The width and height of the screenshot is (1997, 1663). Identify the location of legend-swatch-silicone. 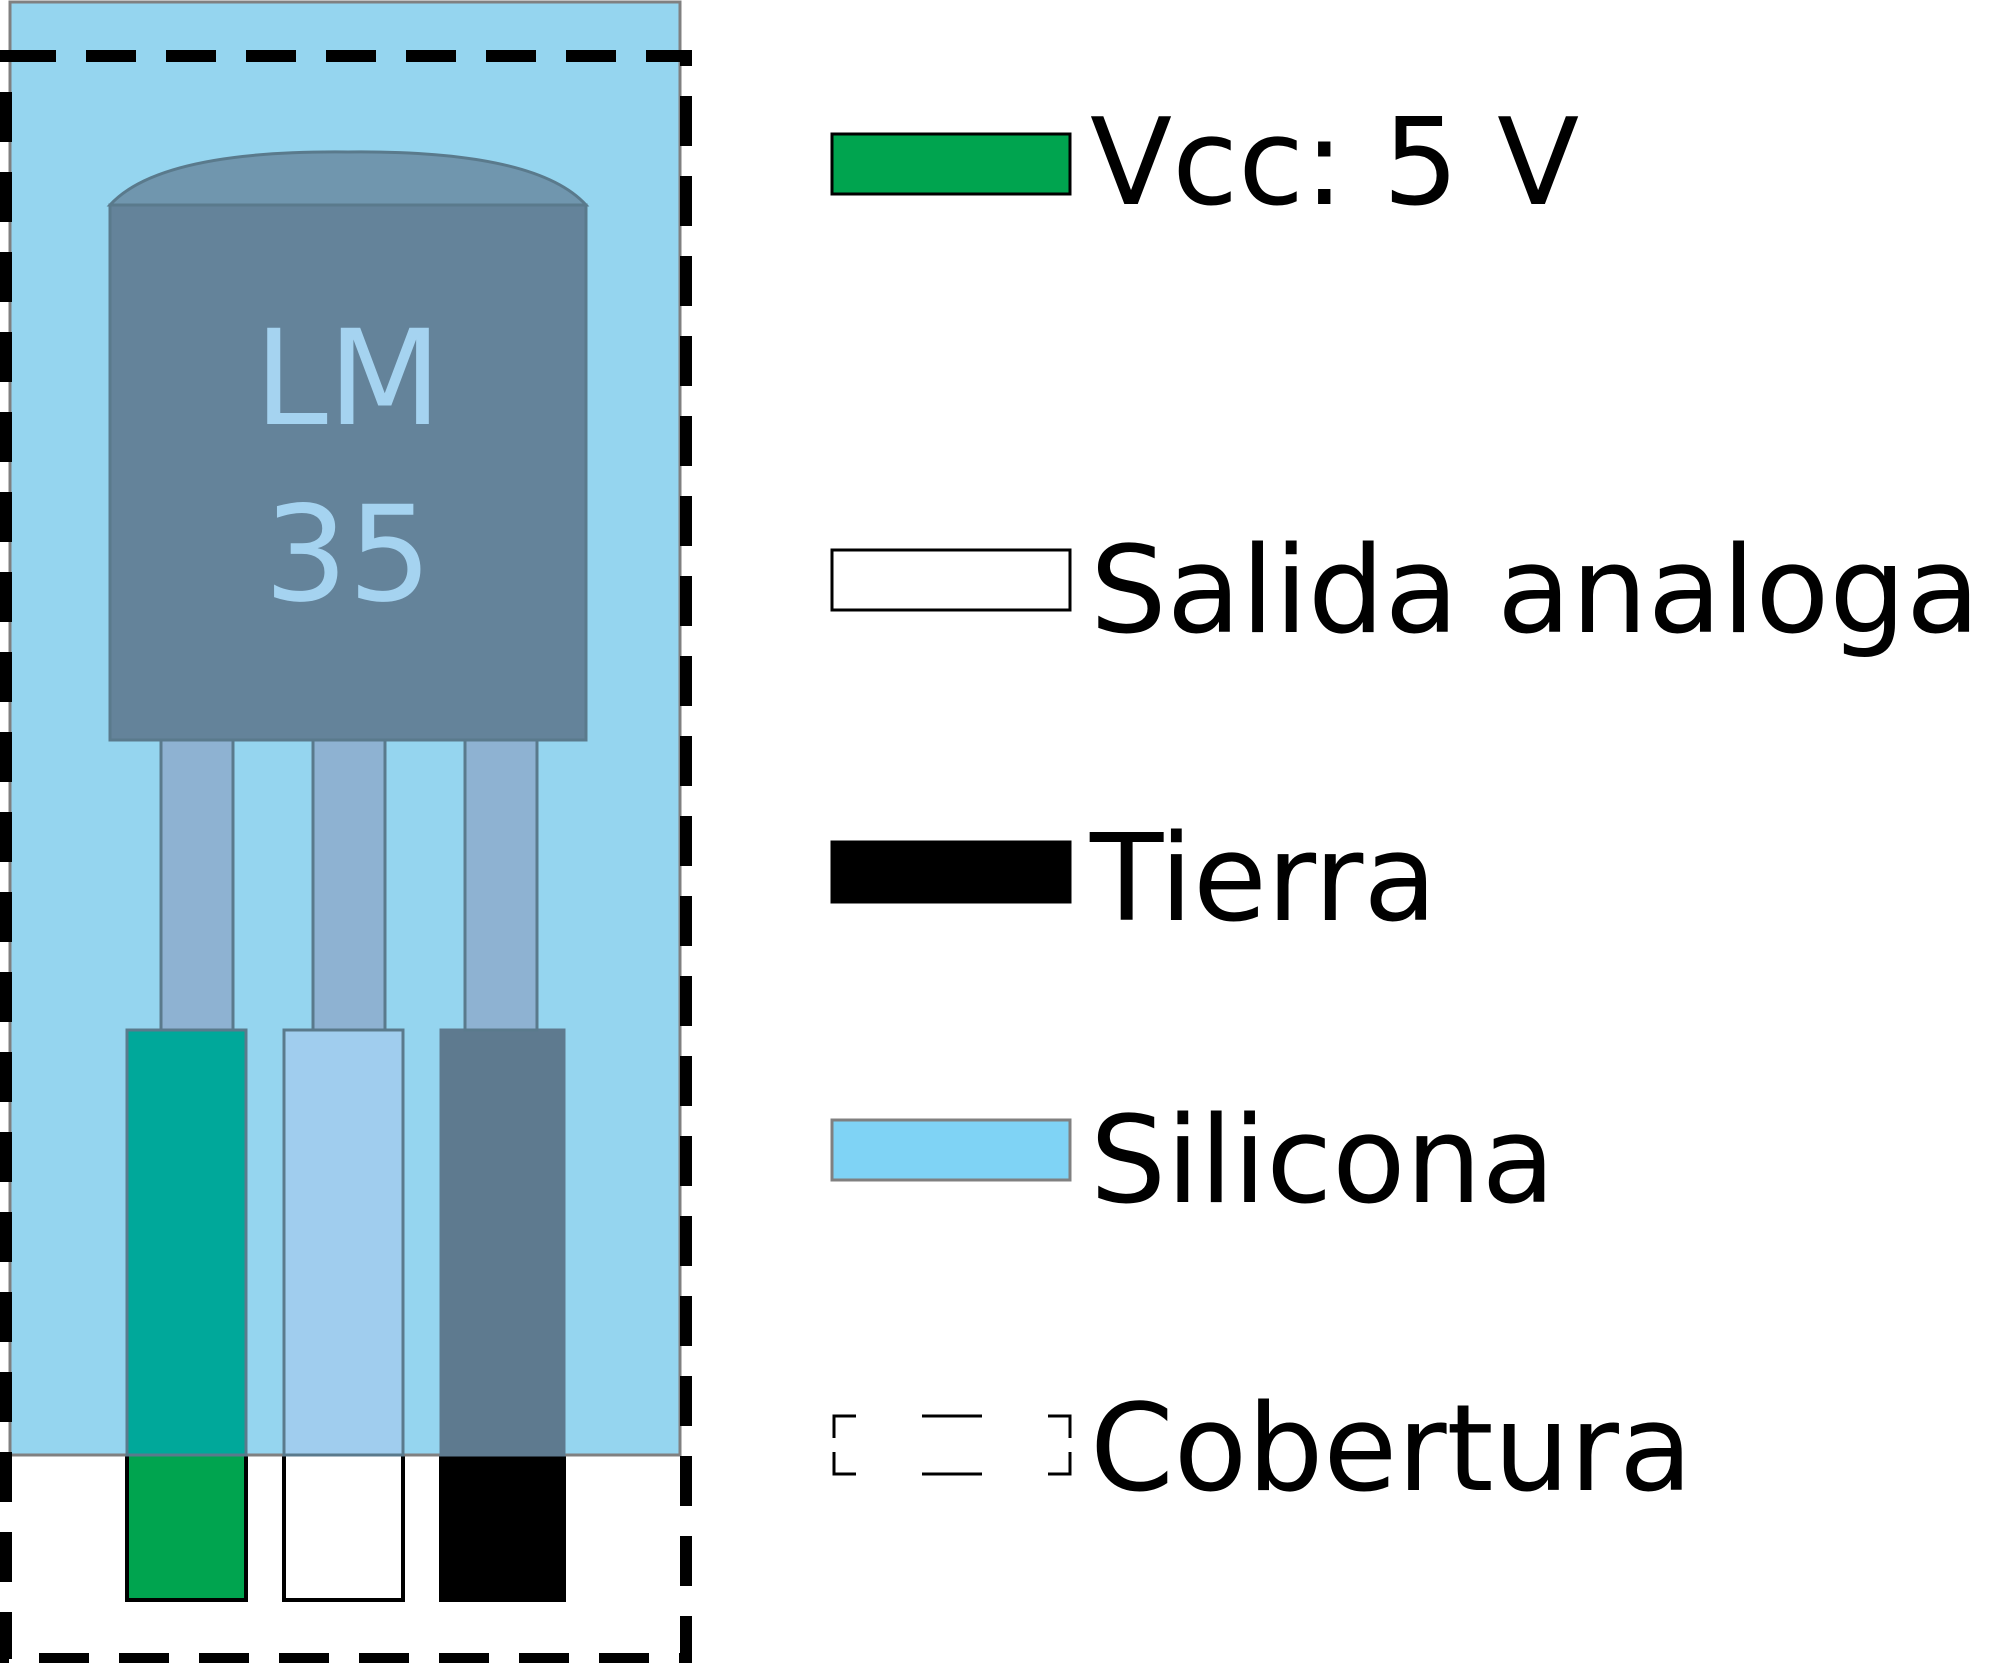
(951, 1150).